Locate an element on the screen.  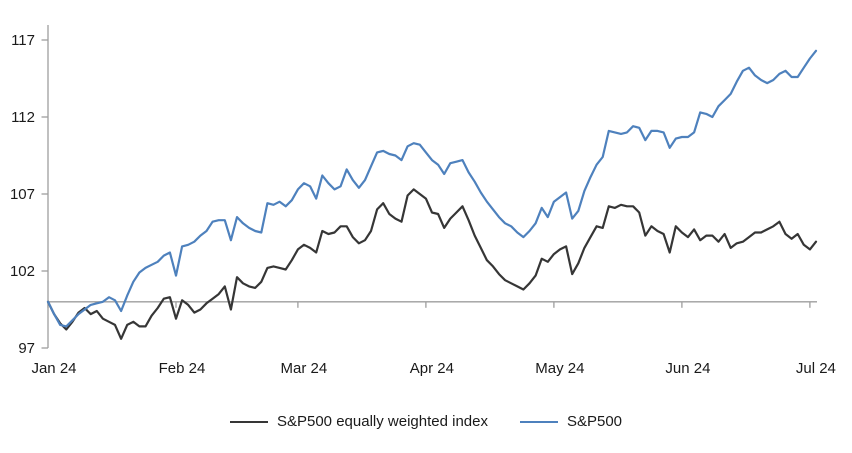
legend-item-sp500: S&P500 is located at coordinates (571, 422).